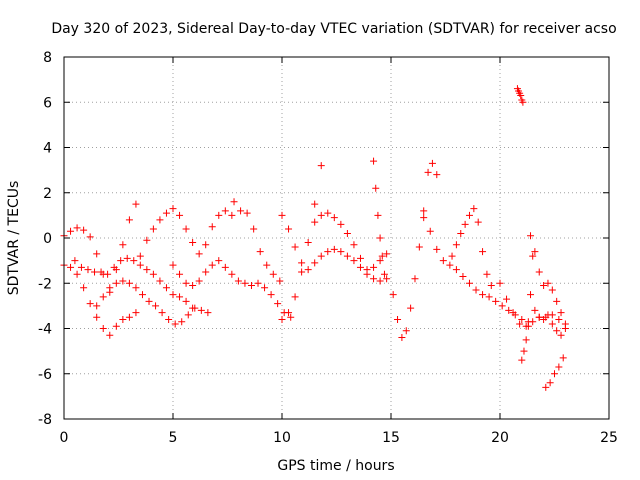  Describe the element at coordinates (45, 330) in the screenshot. I see `y-tick-label: -4` at that location.